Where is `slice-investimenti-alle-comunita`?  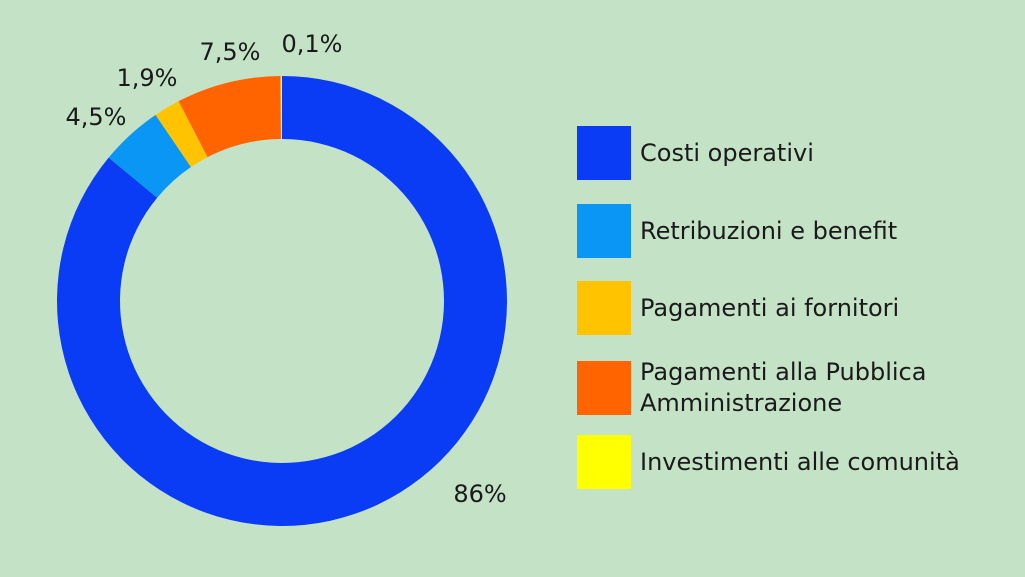
slice-investimenti-alle-comunita is located at coordinates (281, 108).